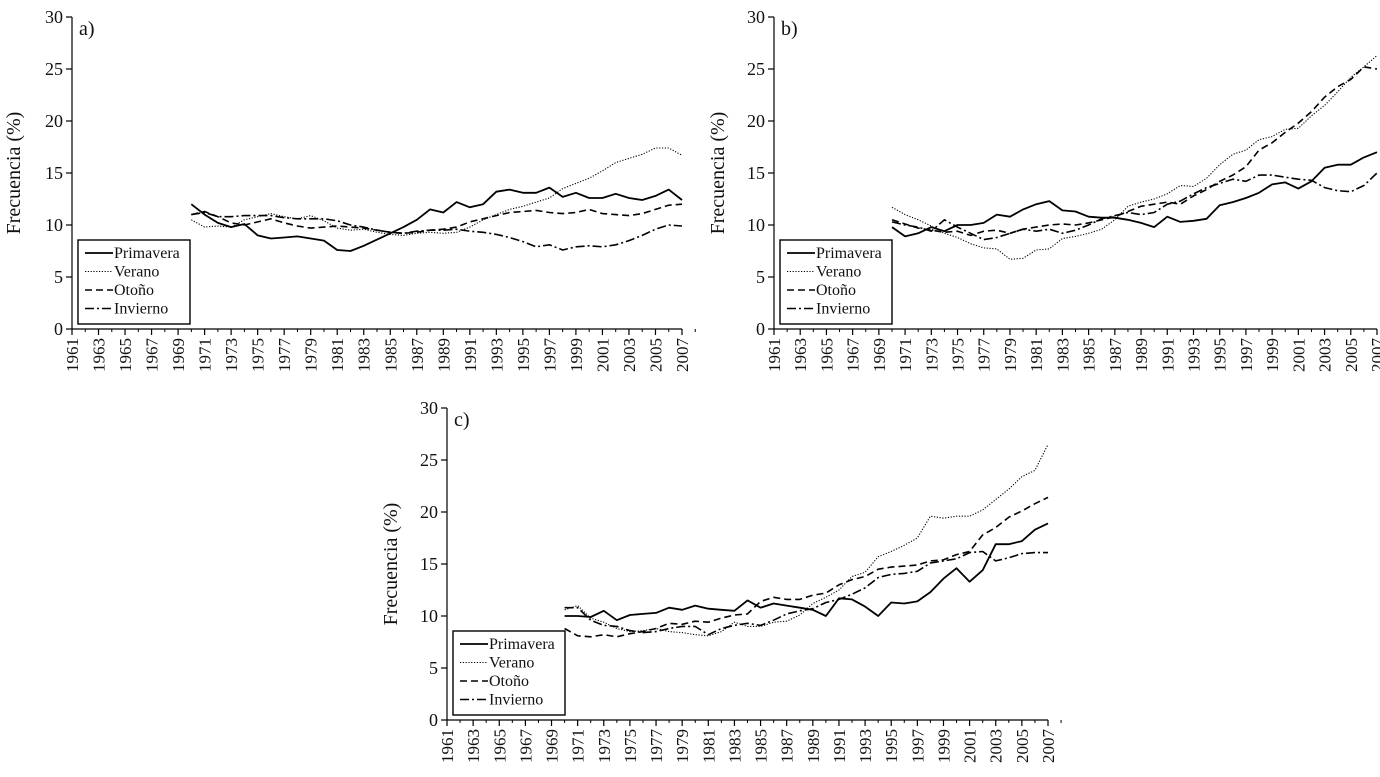 Image resolution: width=1380 pixels, height=777 pixels. I want to click on panel-label: c), so click(462, 420).